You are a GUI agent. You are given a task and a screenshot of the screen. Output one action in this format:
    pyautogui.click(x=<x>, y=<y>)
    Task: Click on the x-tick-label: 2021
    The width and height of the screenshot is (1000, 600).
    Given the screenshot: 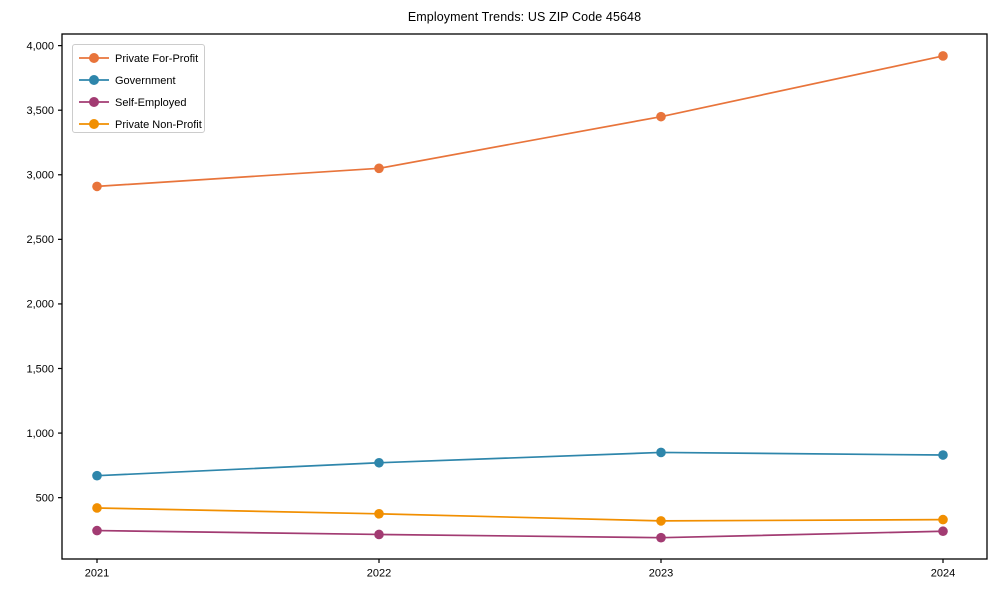 What is the action you would take?
    pyautogui.click(x=97, y=574)
    